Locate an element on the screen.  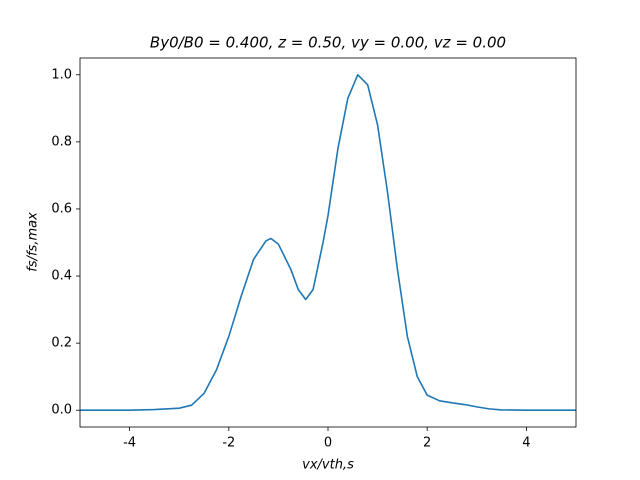
x-axis-label: vx/vth,s is located at coordinates (328, 465).